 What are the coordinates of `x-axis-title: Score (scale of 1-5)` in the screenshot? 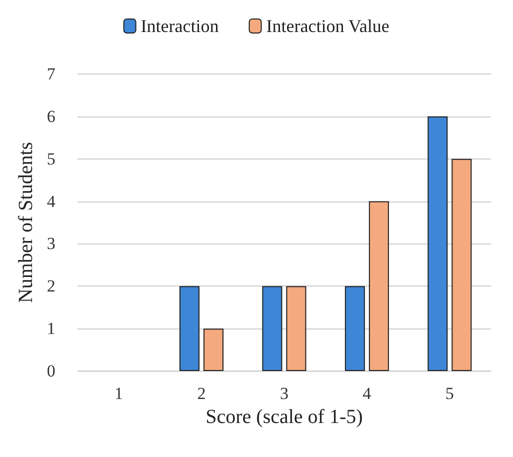 It's located at (284, 417).